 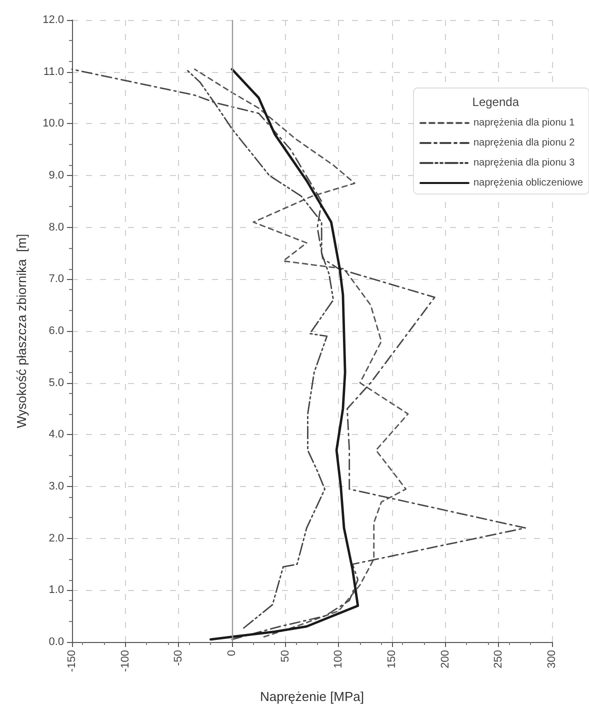 I want to click on legend-label: naprężenia dla pionu 2, so click(x=524, y=143).